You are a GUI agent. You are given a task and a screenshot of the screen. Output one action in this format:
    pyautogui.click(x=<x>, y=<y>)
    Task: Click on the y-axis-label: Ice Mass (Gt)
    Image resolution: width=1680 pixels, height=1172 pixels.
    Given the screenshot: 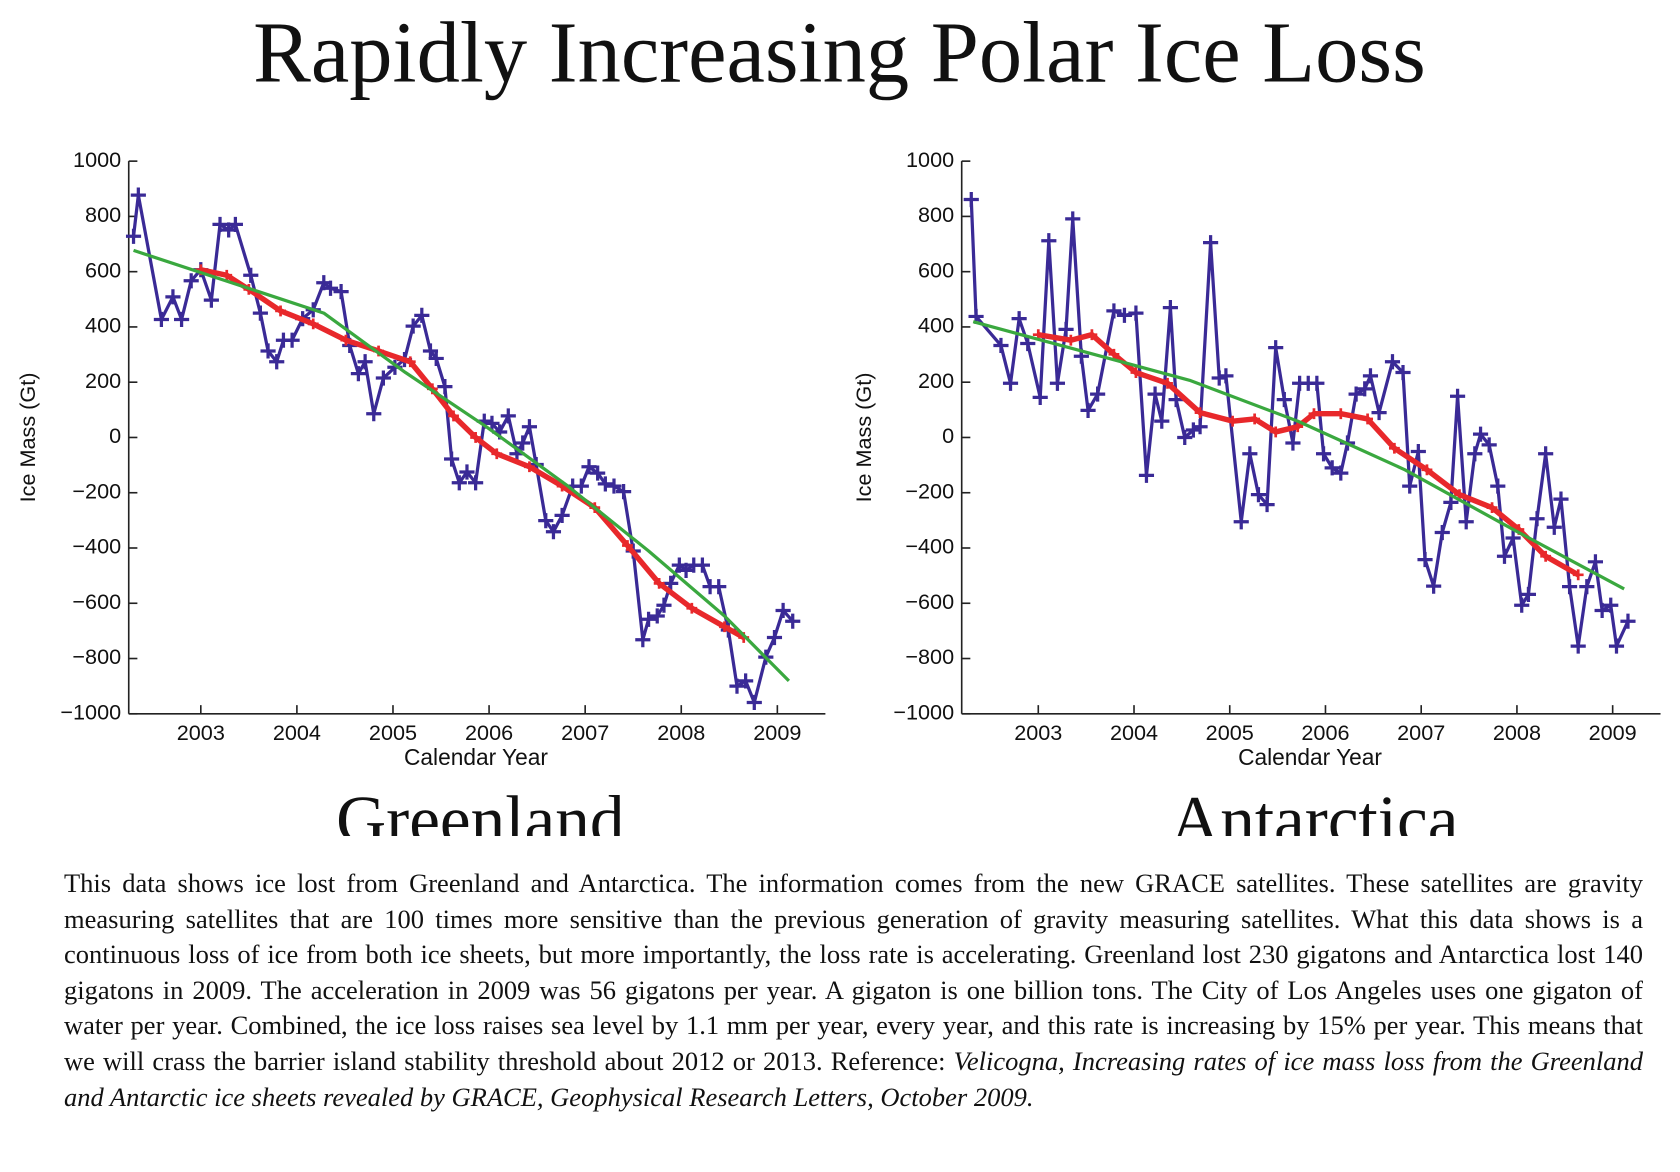 What is the action you would take?
    pyautogui.click(x=27, y=438)
    